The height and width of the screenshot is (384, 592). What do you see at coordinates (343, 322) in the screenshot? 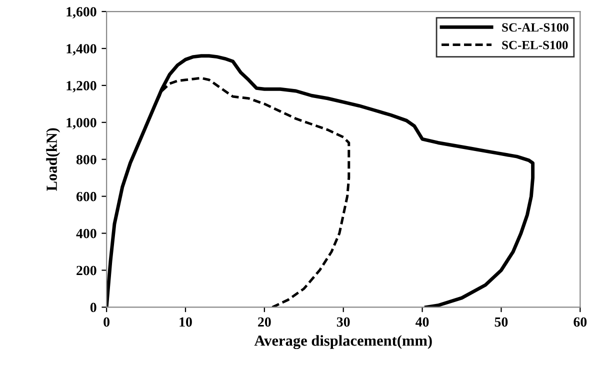
I see `x-tick-label: 30` at bounding box center [343, 322].